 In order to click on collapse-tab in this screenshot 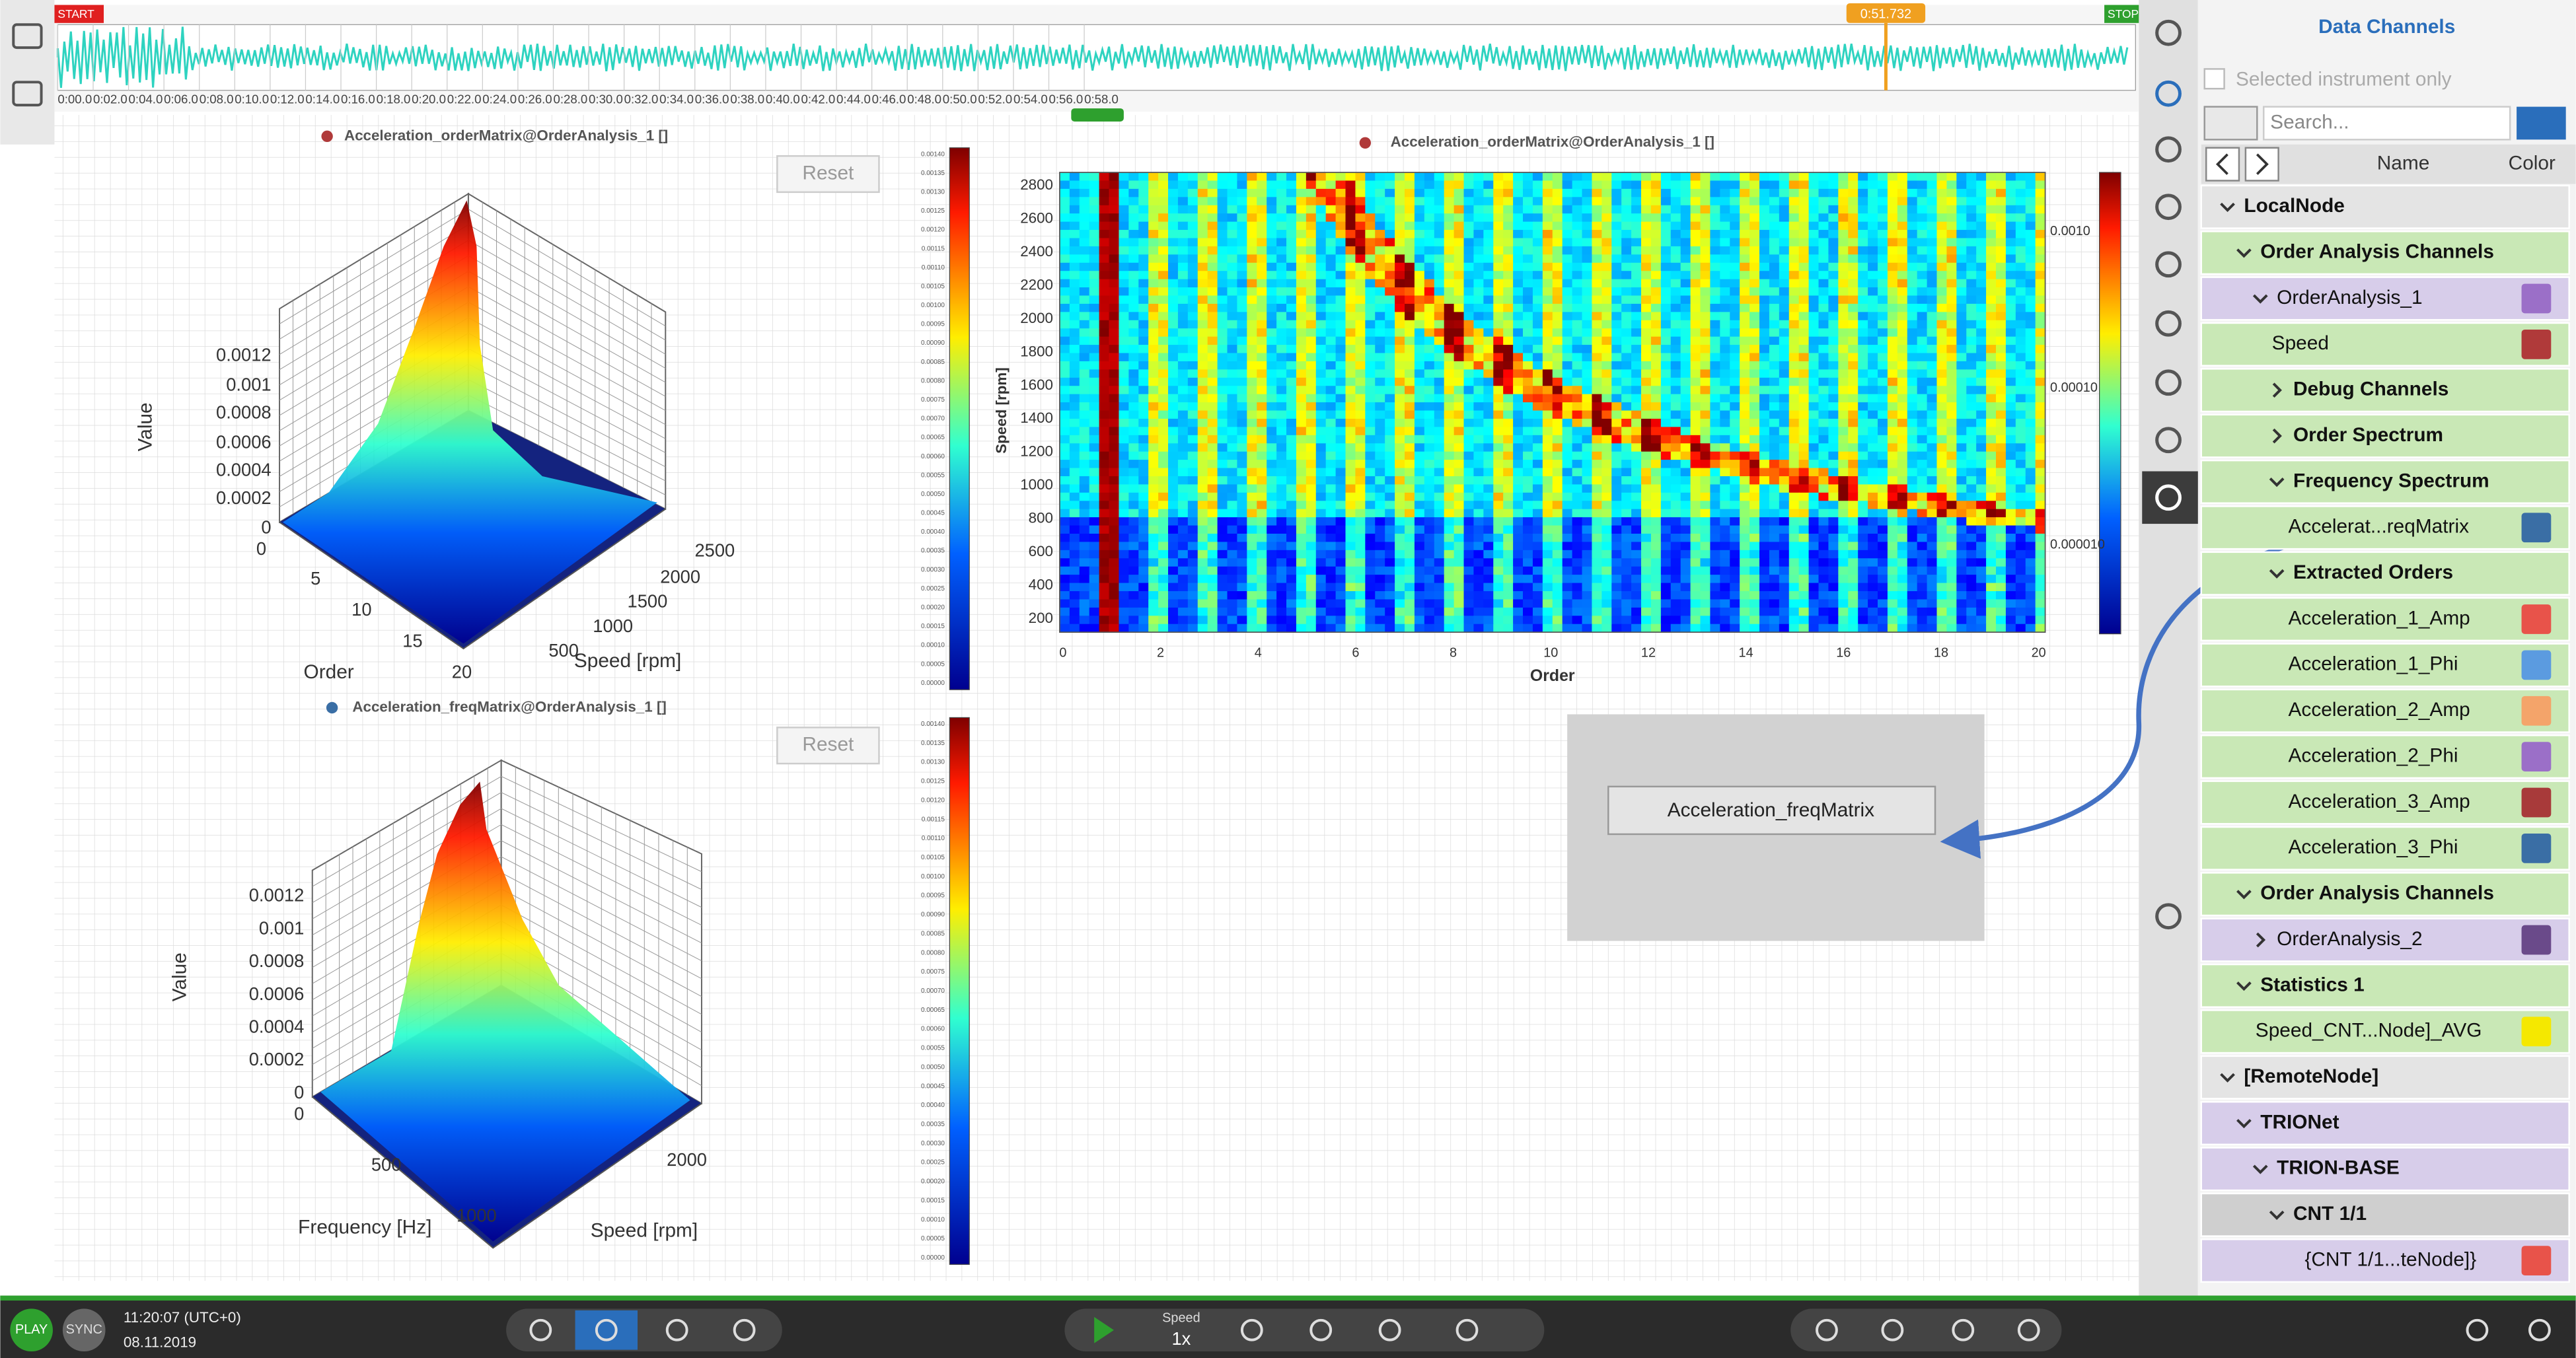, I will do `click(1097, 115)`.